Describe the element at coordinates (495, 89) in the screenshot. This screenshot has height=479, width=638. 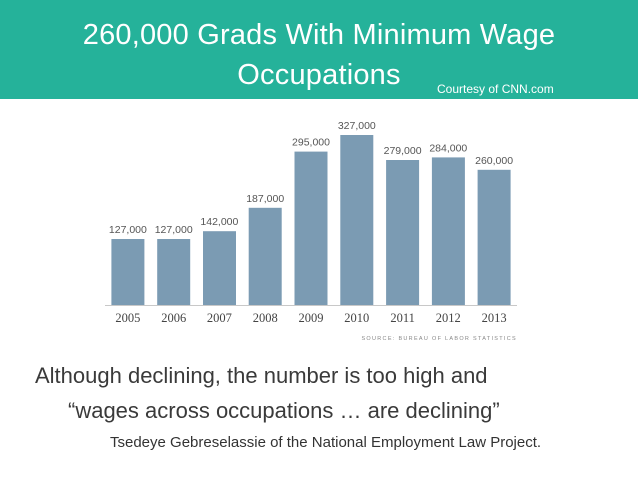
I see `courtesy-credit: Courtesy of CNN.com` at that location.